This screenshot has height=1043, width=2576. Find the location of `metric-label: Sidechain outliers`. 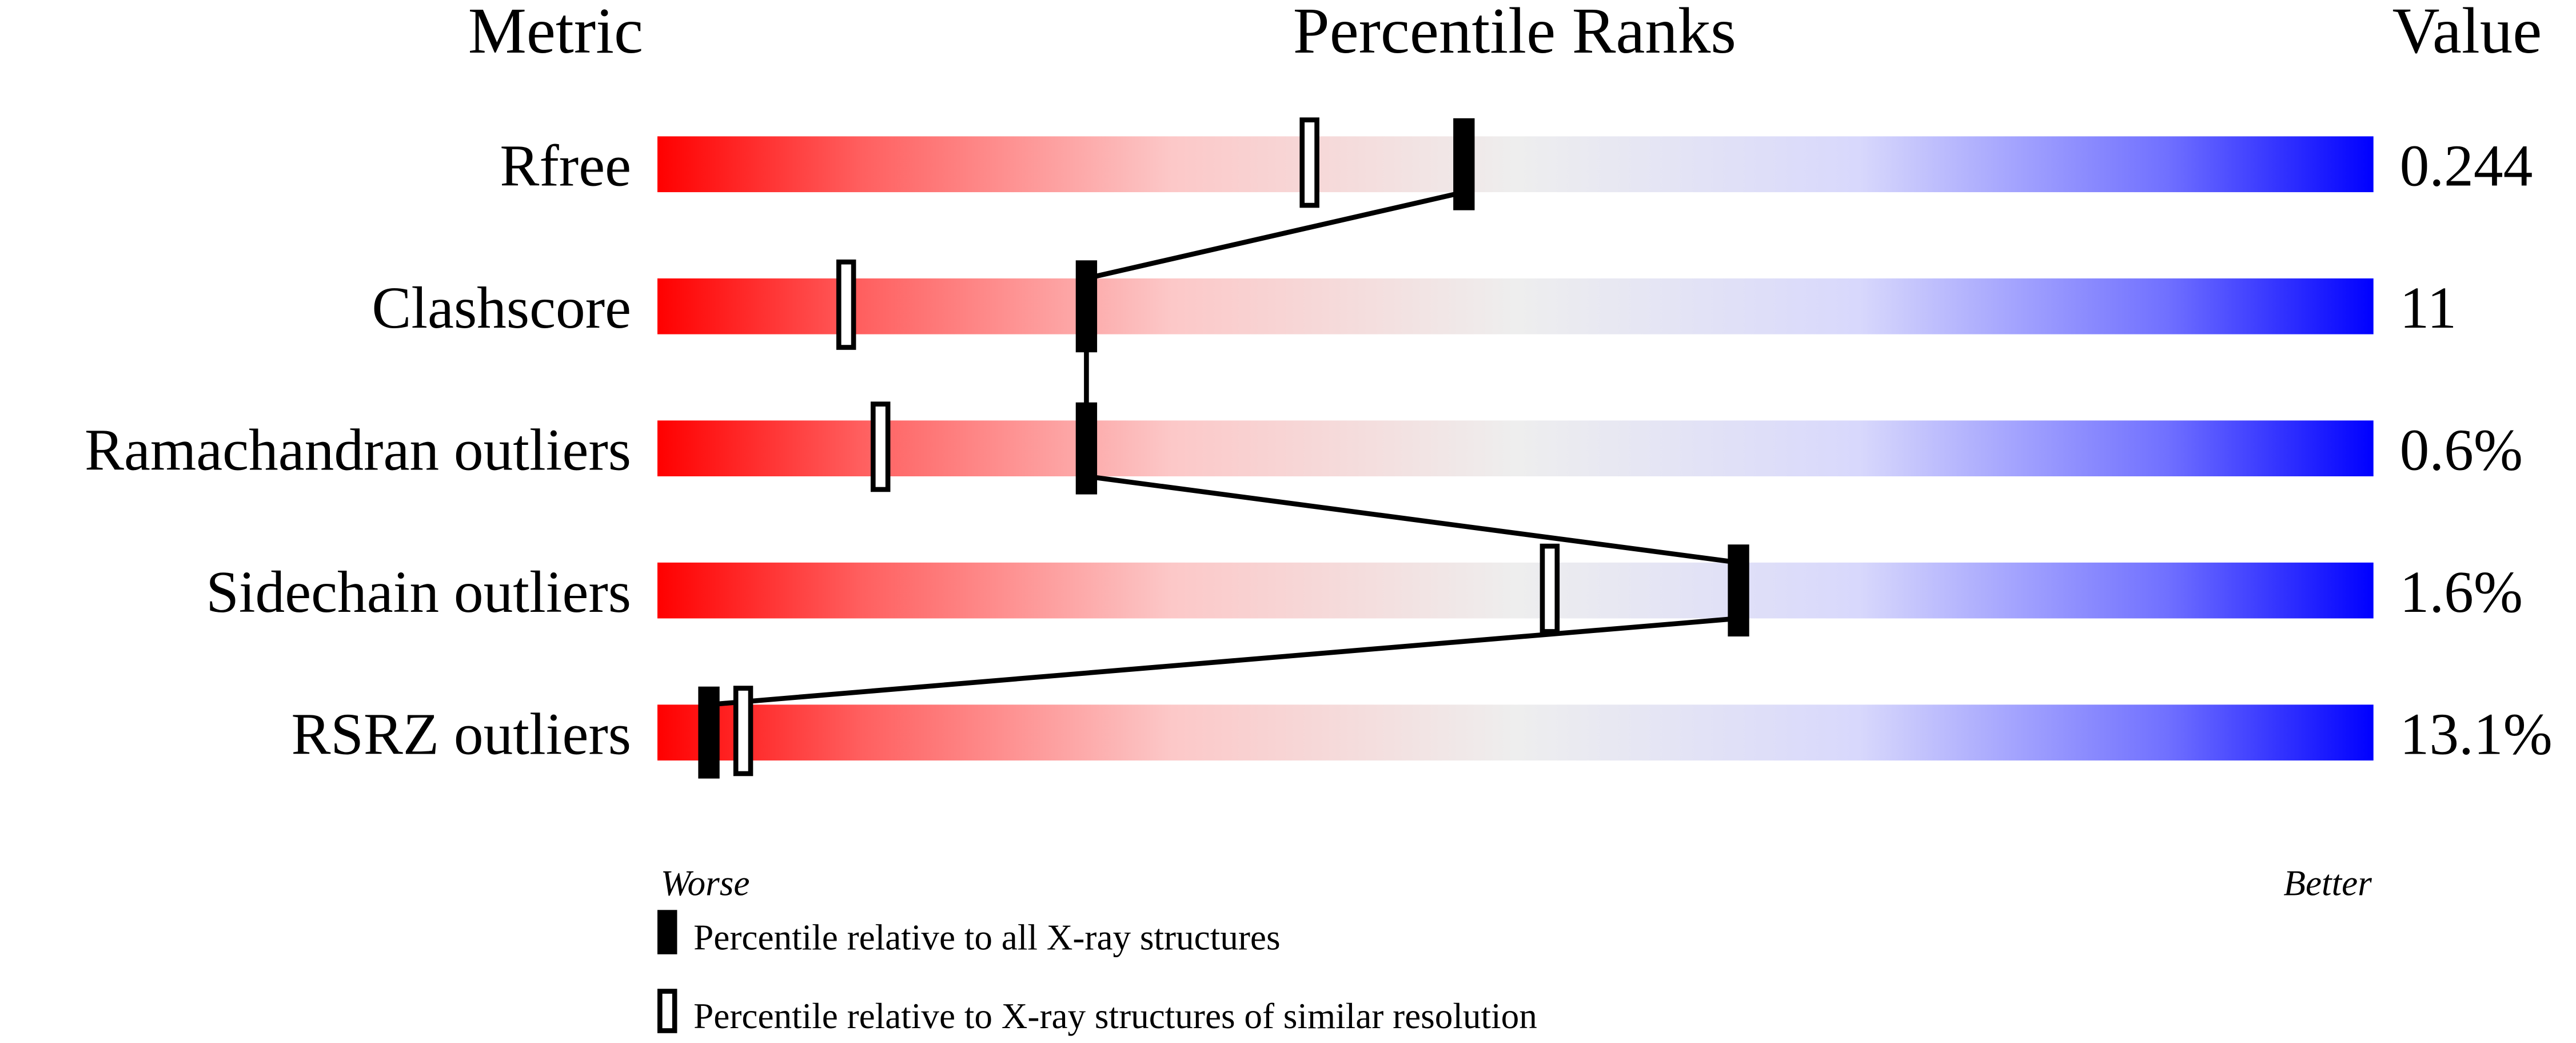

metric-label: Sidechain outliers is located at coordinates (418, 592).